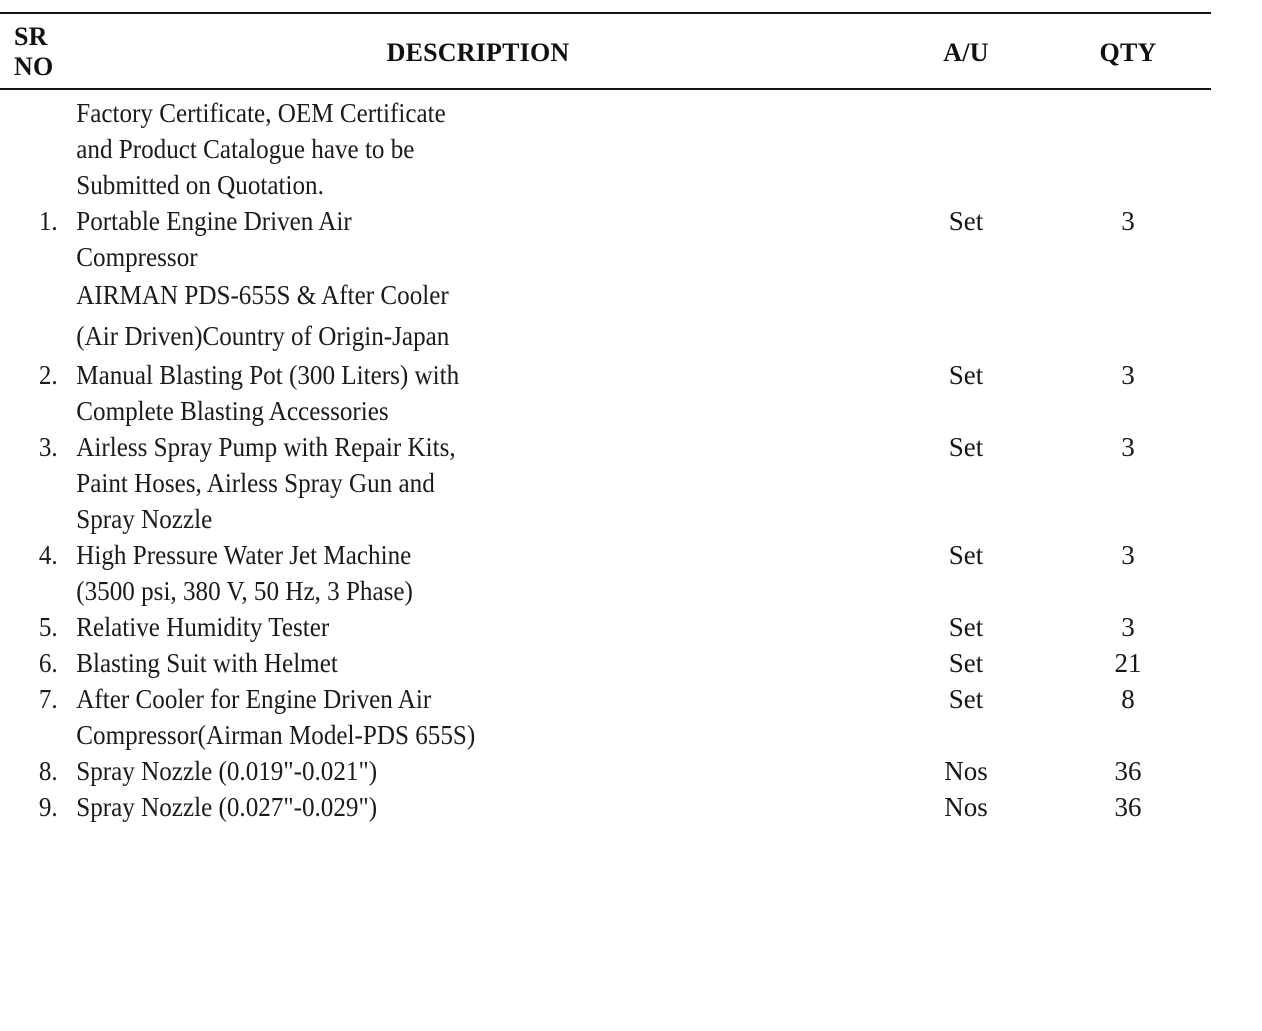 The height and width of the screenshot is (1031, 1262). I want to click on description-line: Blasting Suit with Helmet, so click(207, 663).